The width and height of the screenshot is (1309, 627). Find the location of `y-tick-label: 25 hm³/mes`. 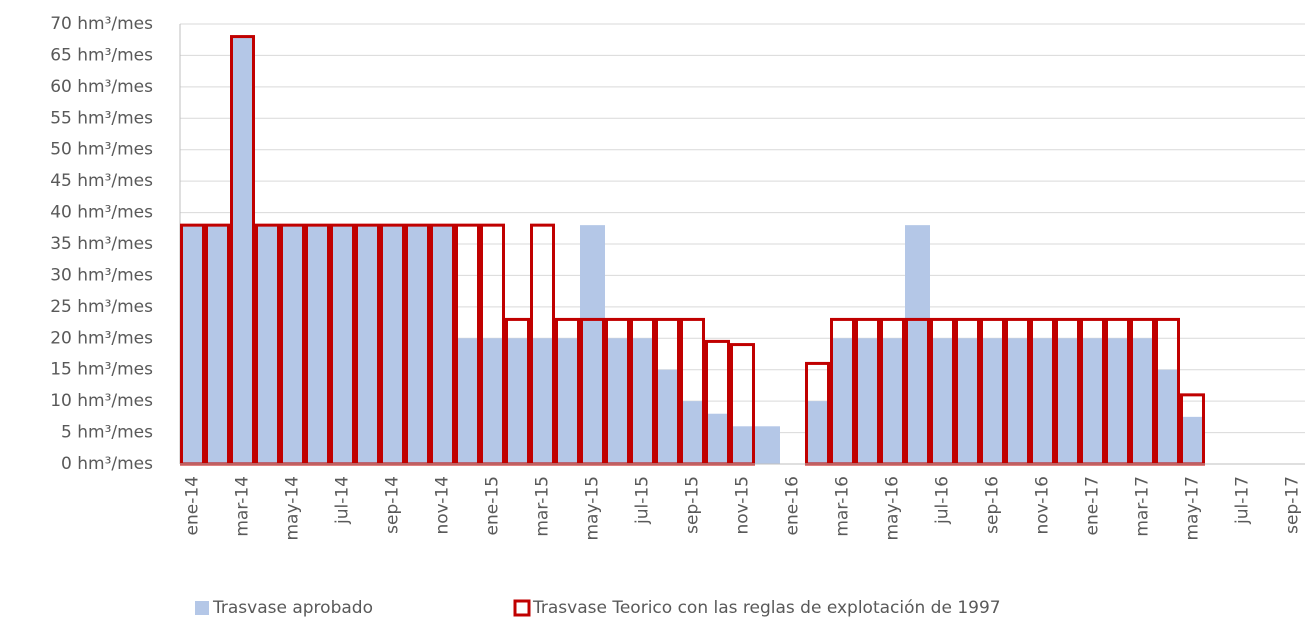

y-tick-label: 25 hm³/mes is located at coordinates (101, 307).